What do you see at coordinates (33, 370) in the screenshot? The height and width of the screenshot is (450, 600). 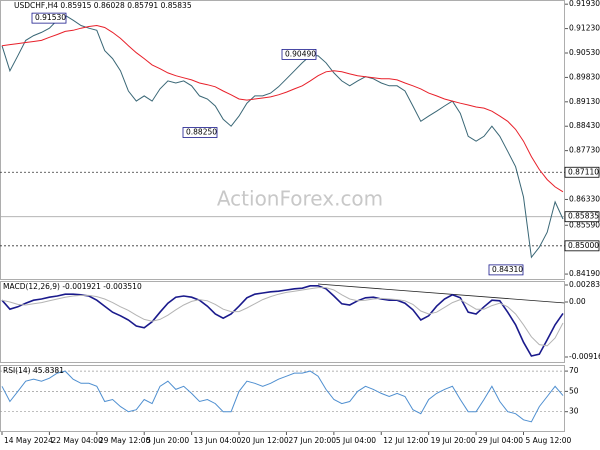 I see `panel-title: RSI(14) 45.8381` at bounding box center [33, 370].